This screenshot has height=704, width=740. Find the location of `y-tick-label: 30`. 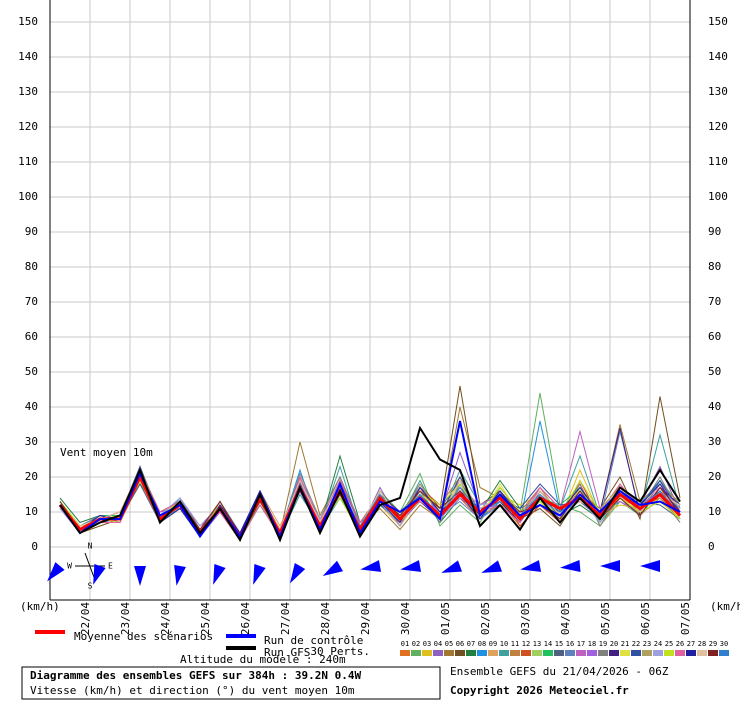

y-tick-label: 30 is located at coordinates (31, 441).